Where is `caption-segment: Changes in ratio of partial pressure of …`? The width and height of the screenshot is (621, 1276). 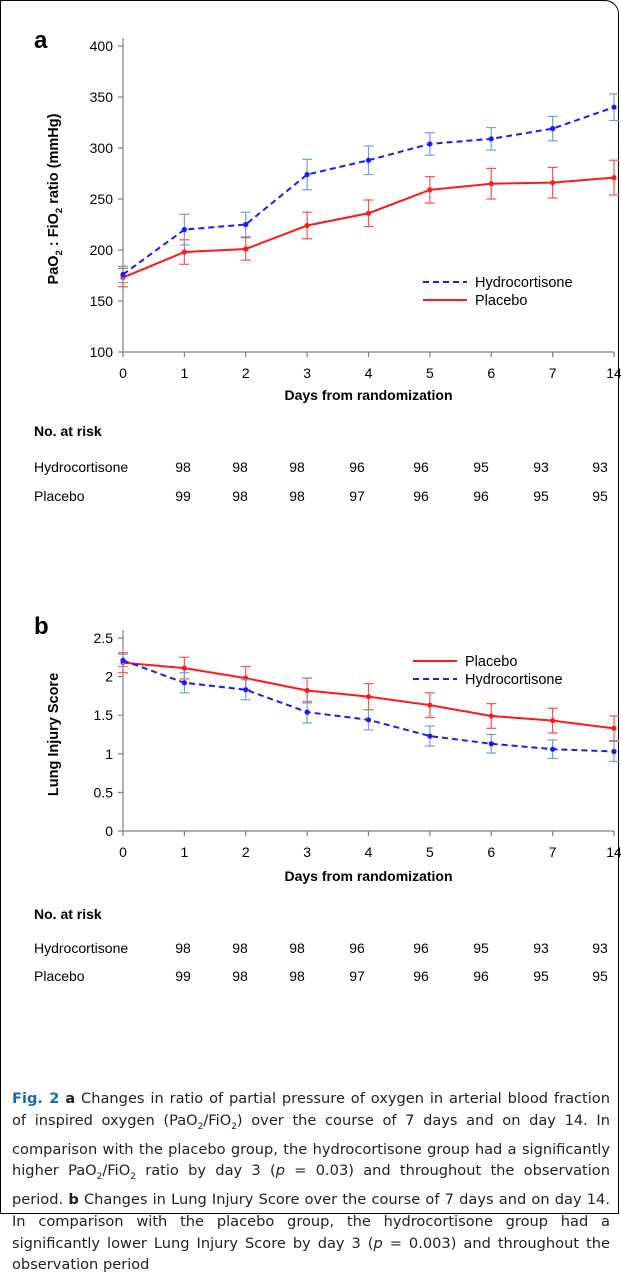 caption-segment: Changes in ratio of partial pressure of … is located at coordinates (311, 1109).